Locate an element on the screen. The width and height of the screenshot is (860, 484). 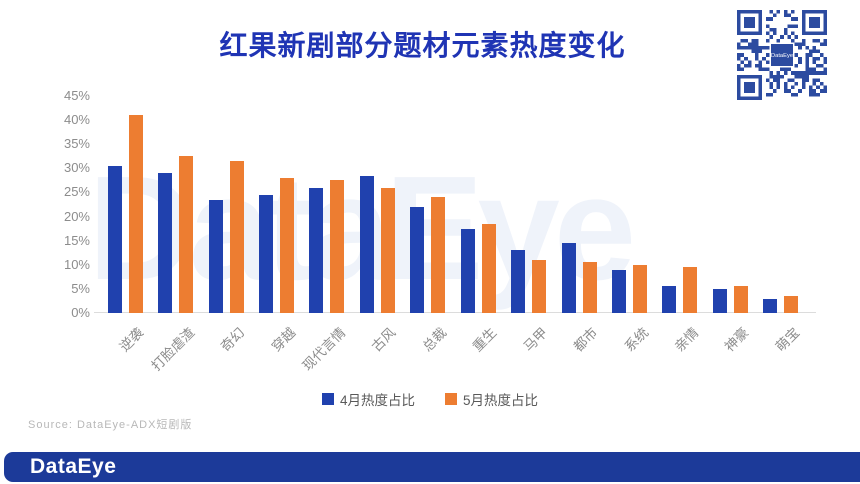
legend-label: 5月热度占比 is located at coordinates (501, 400).